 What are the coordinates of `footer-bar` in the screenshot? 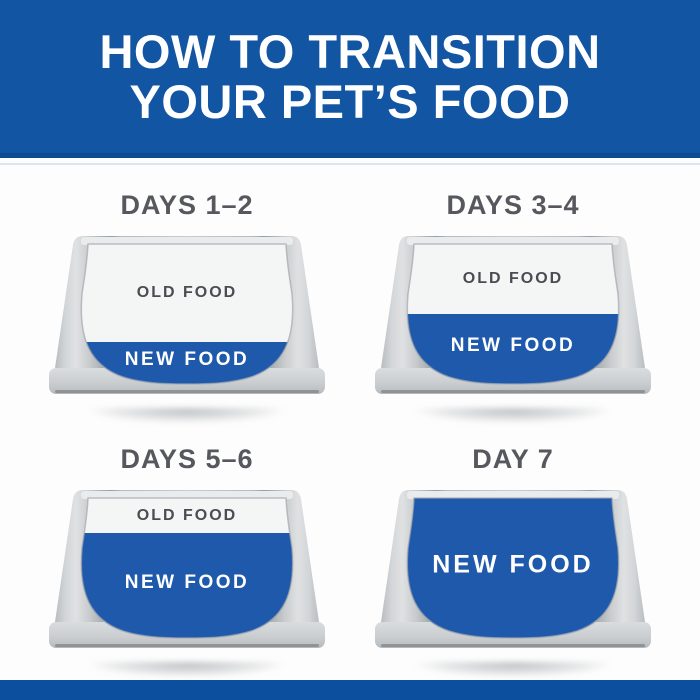 It's located at (350, 690).